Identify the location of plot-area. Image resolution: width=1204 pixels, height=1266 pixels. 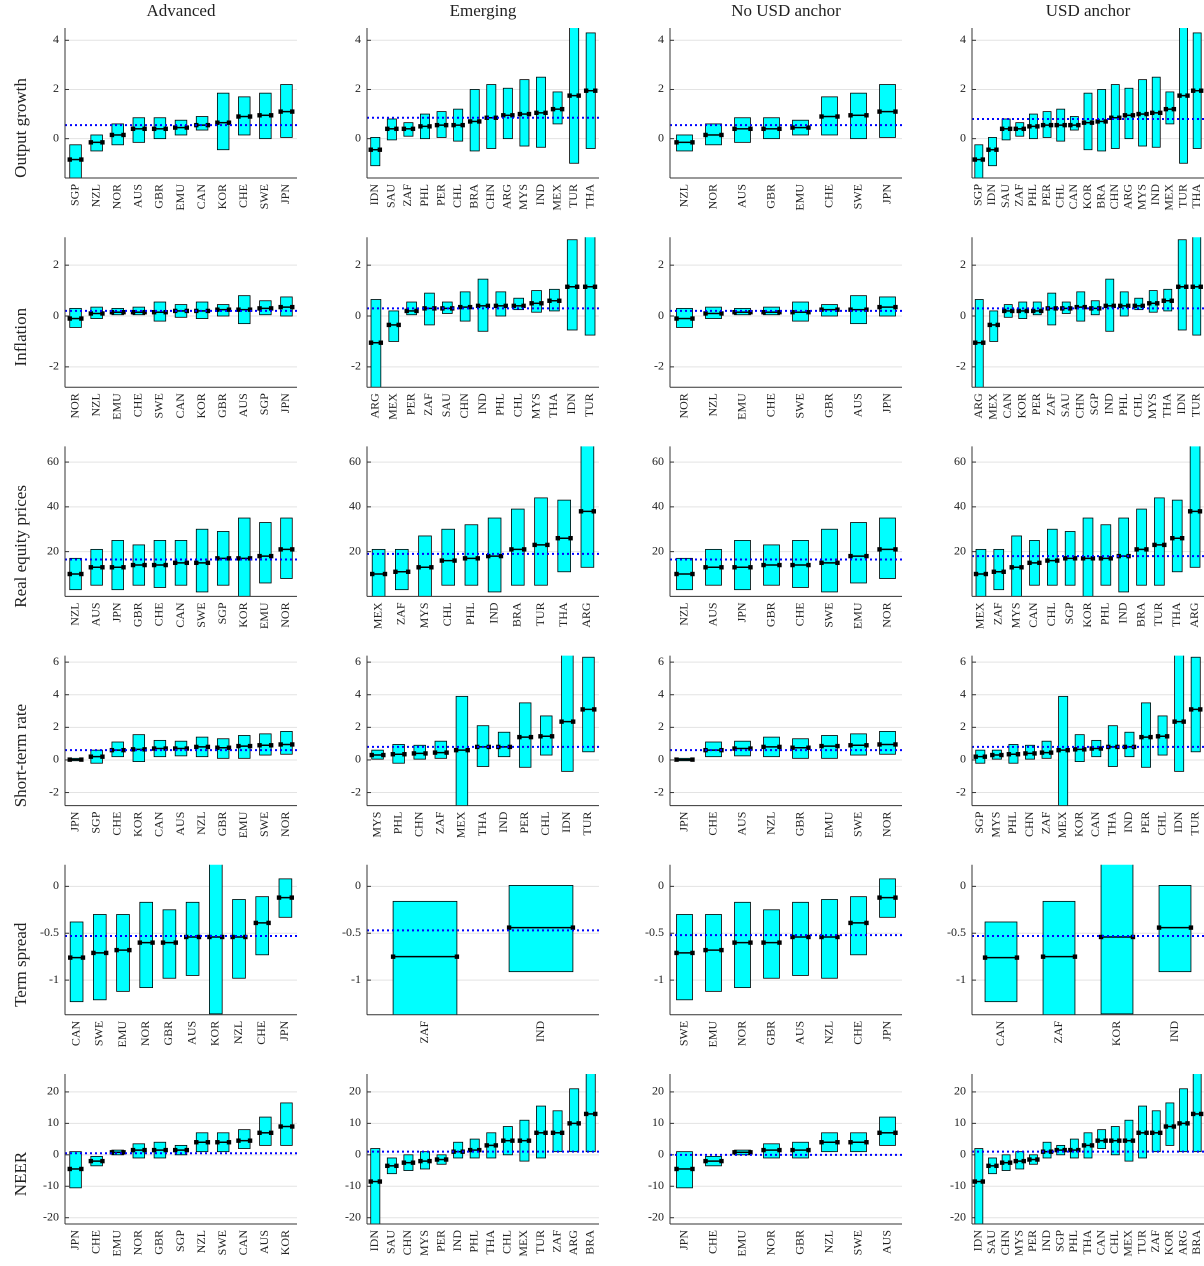
(786, 103).